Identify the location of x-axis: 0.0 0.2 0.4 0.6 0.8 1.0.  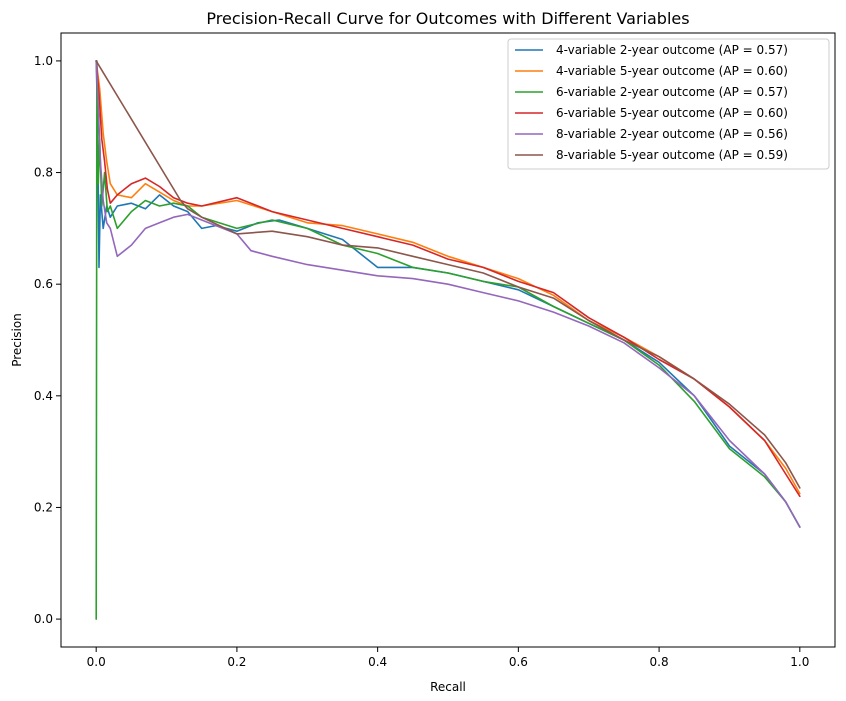
(448, 658).